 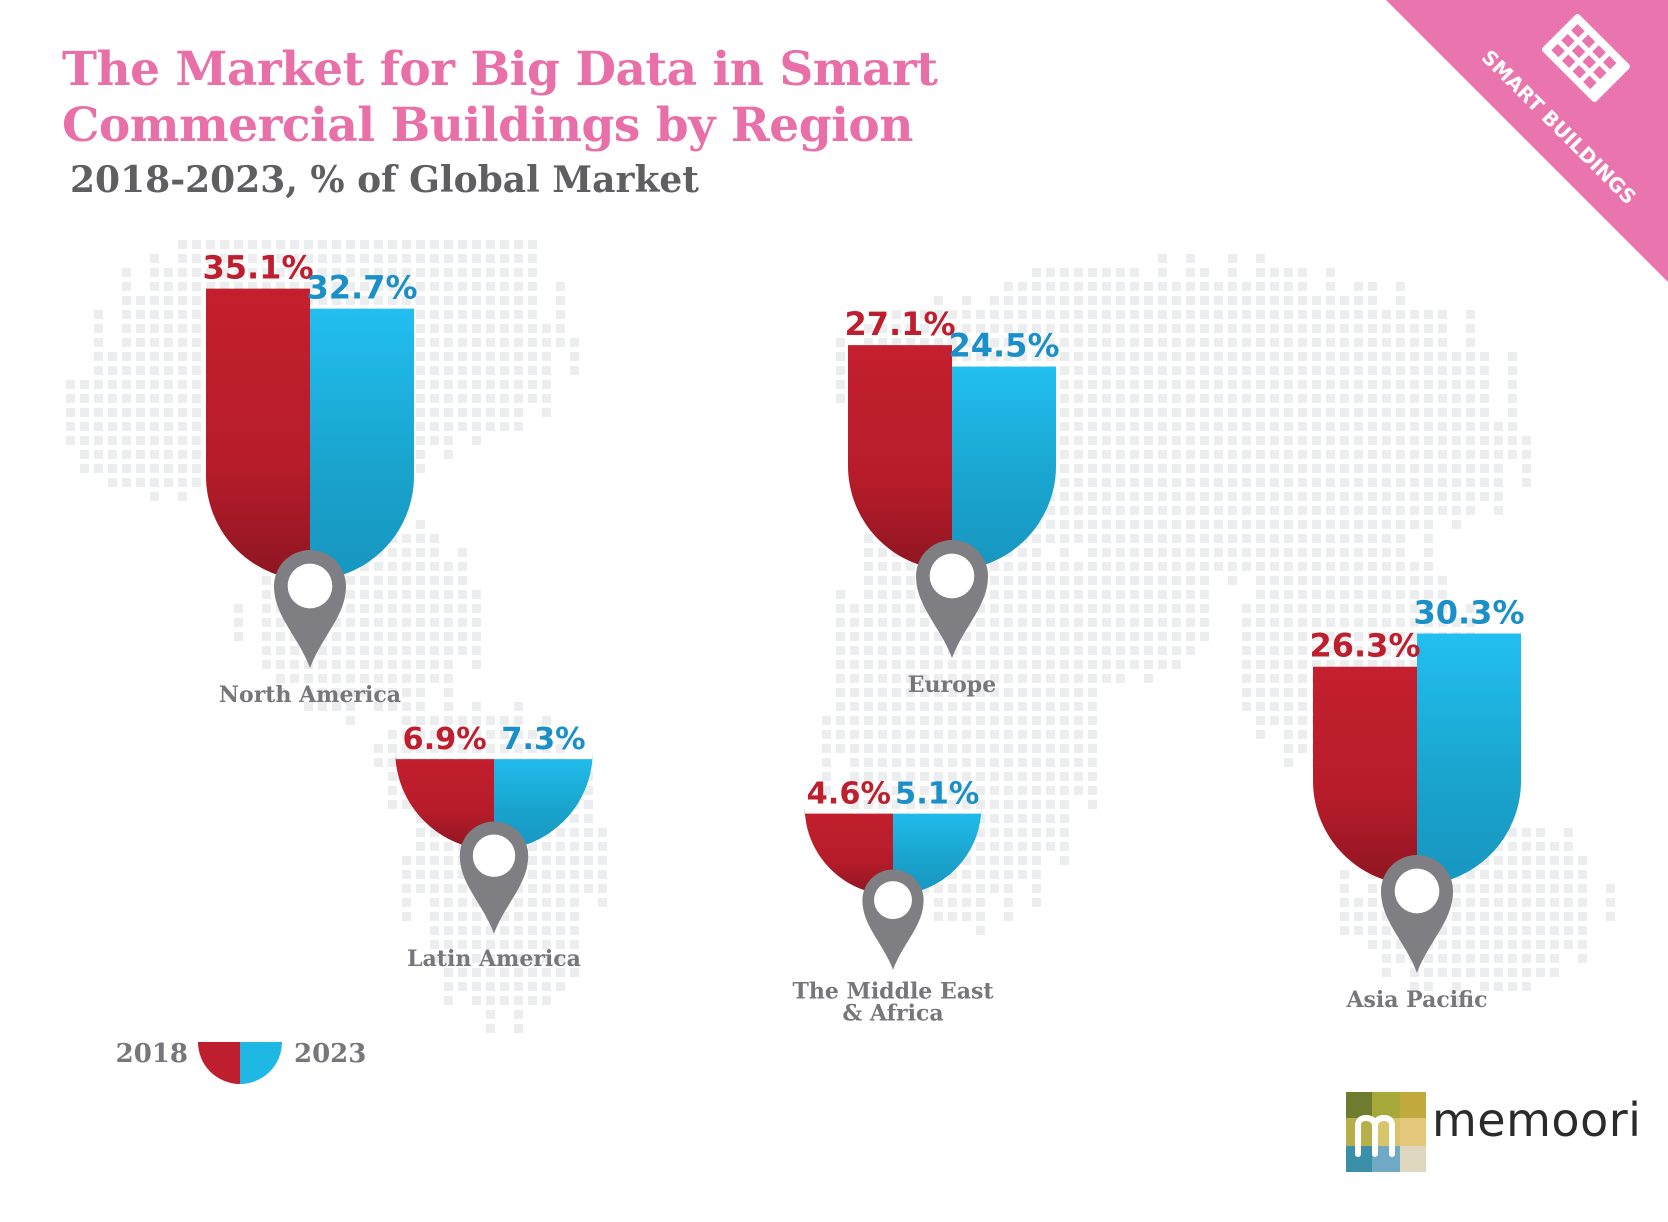 What do you see at coordinates (362, 444) in the screenshot?
I see `north-america-bar-2023` at bounding box center [362, 444].